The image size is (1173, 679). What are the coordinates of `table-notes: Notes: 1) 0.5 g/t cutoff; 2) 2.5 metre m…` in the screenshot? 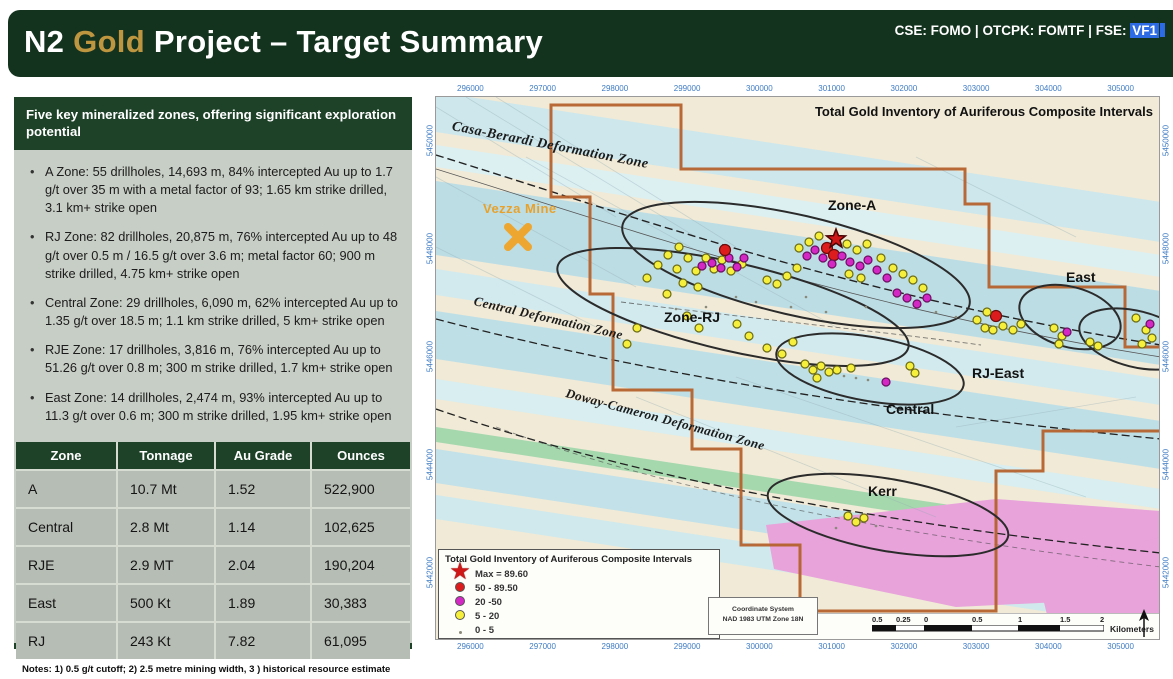 It's located at (213, 669).